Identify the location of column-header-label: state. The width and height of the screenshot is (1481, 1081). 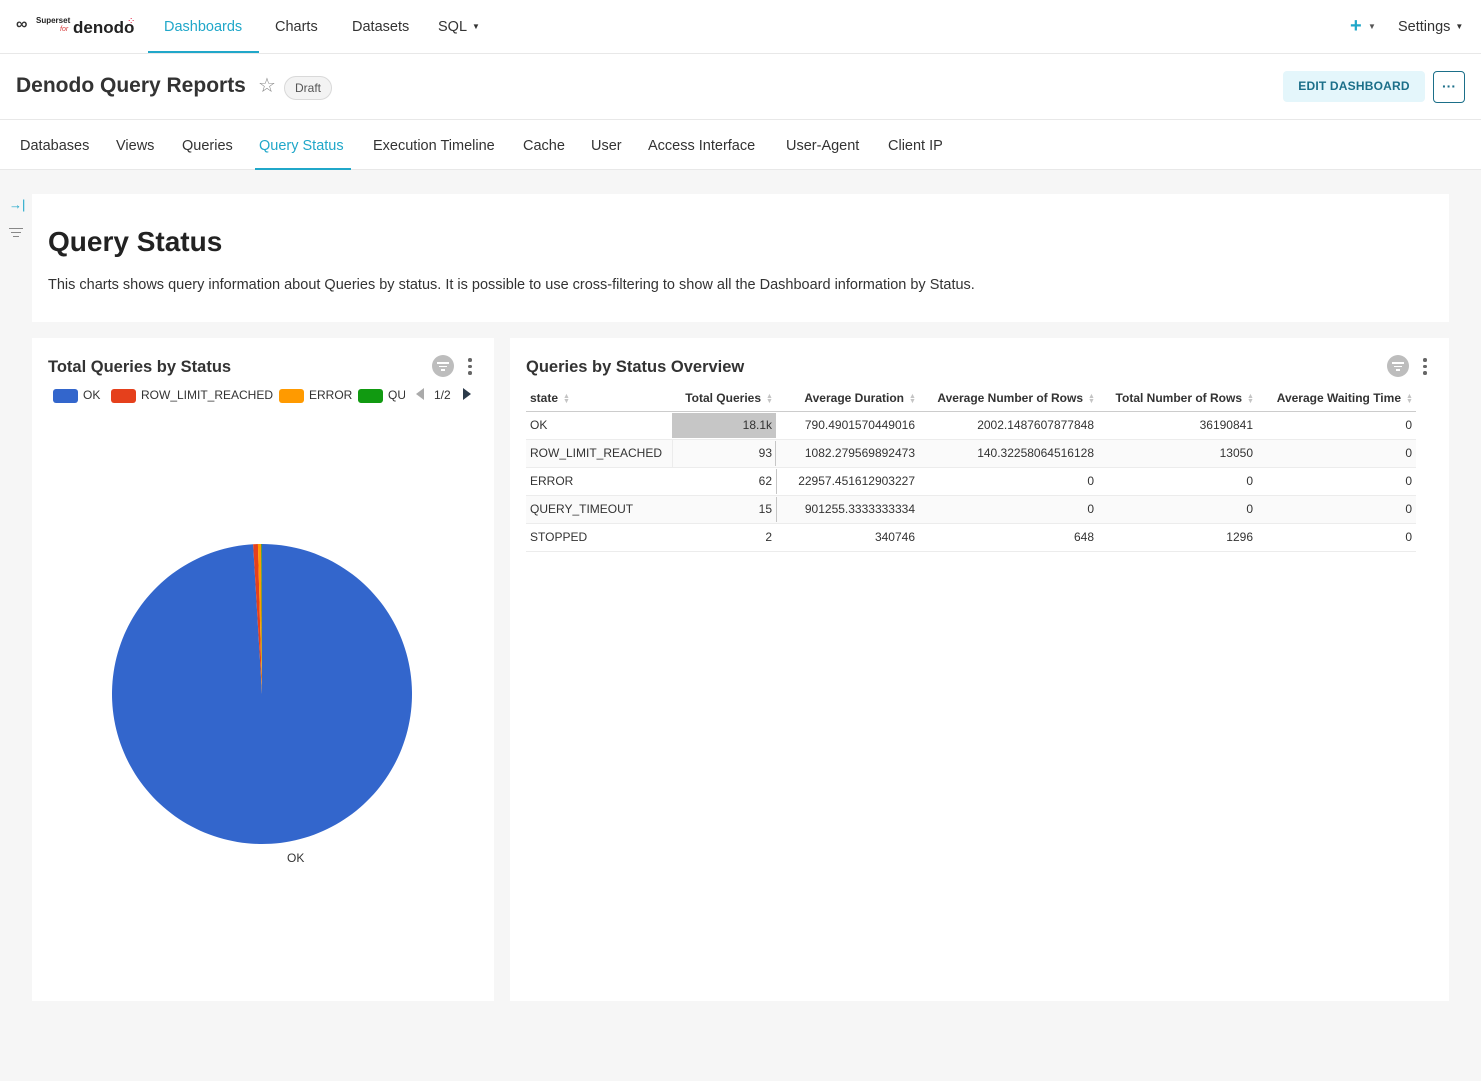
(544, 397).